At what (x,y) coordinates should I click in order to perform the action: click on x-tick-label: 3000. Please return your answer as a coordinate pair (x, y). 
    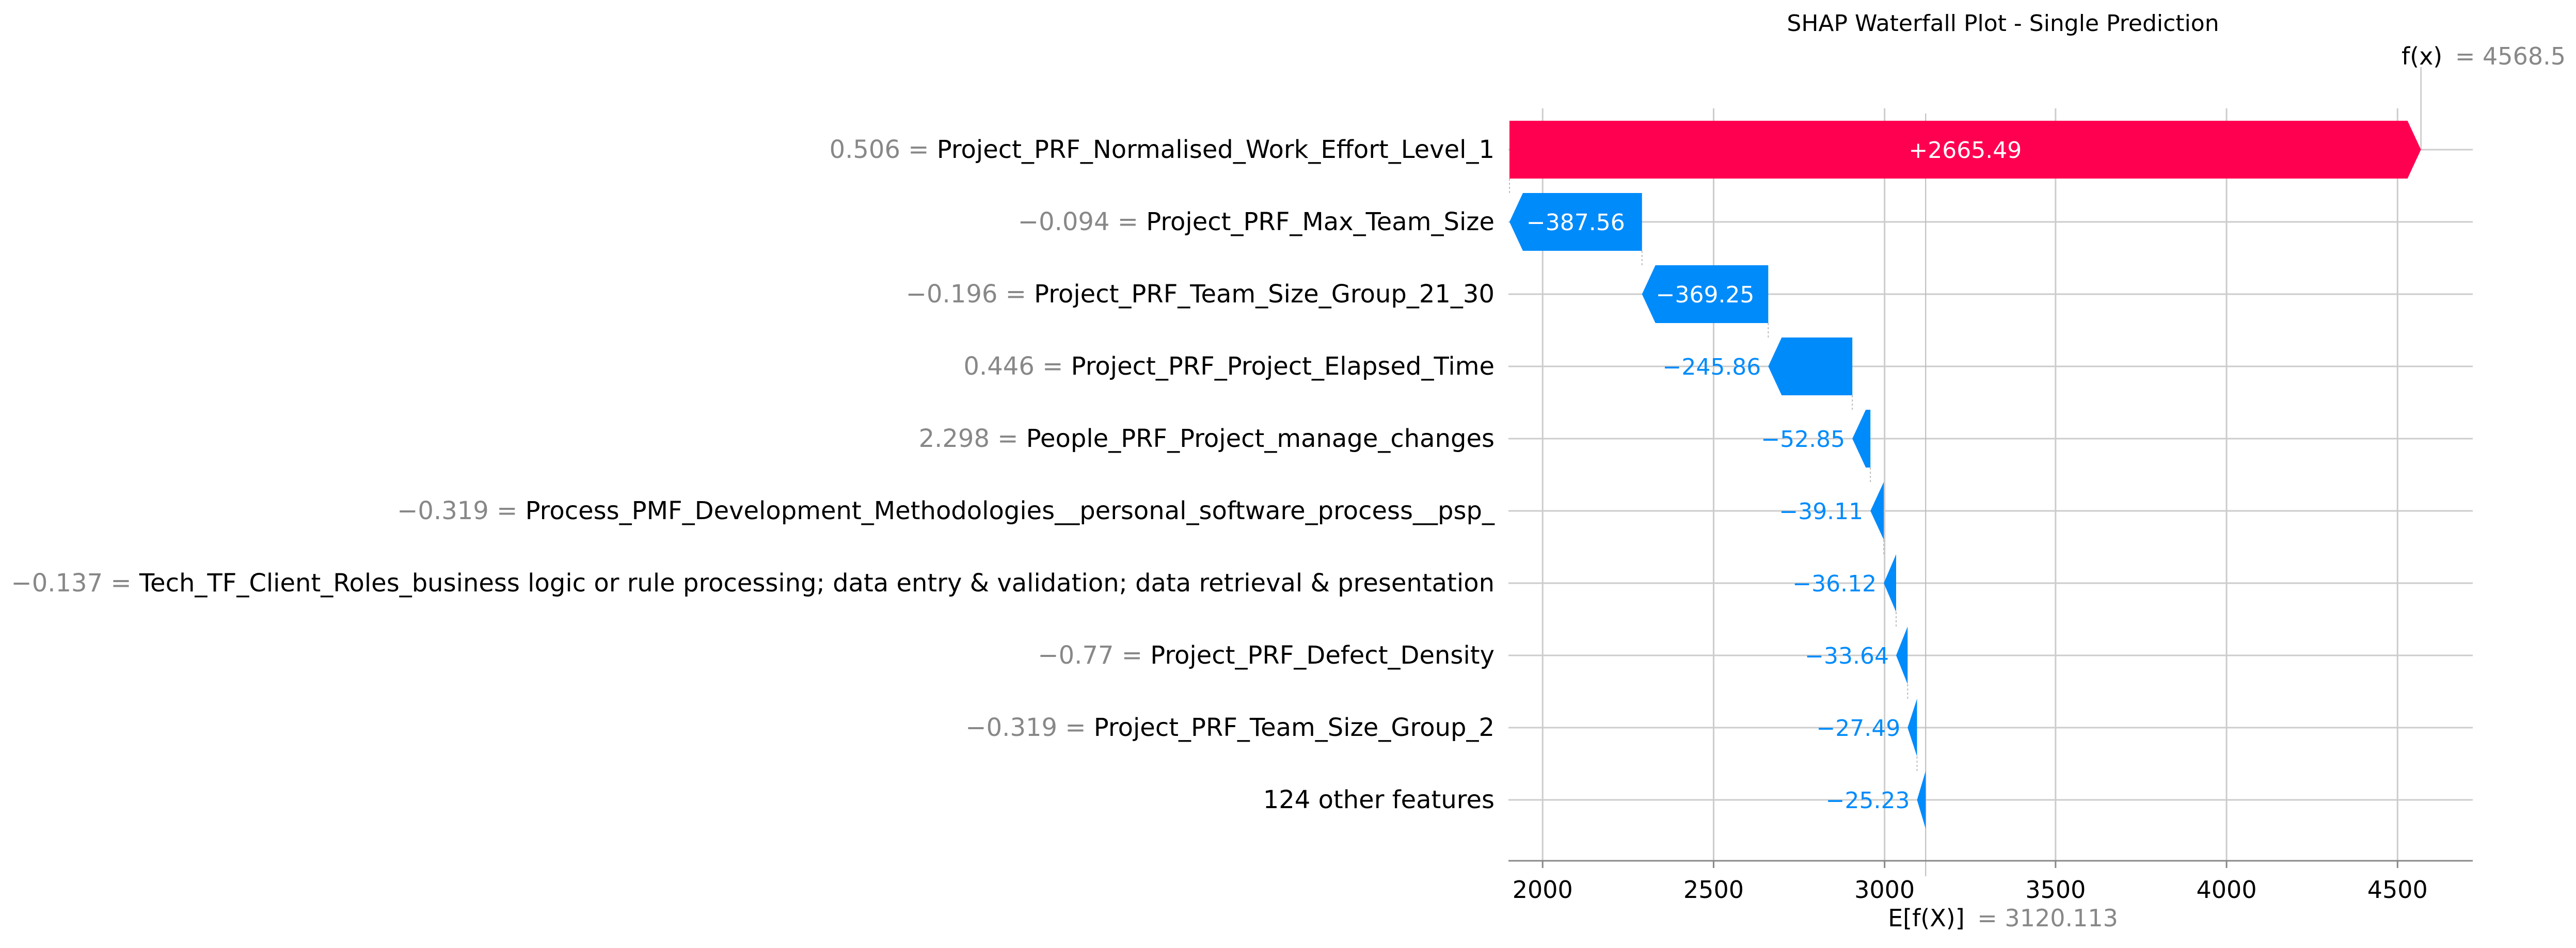
    Looking at the image, I should click on (1884, 890).